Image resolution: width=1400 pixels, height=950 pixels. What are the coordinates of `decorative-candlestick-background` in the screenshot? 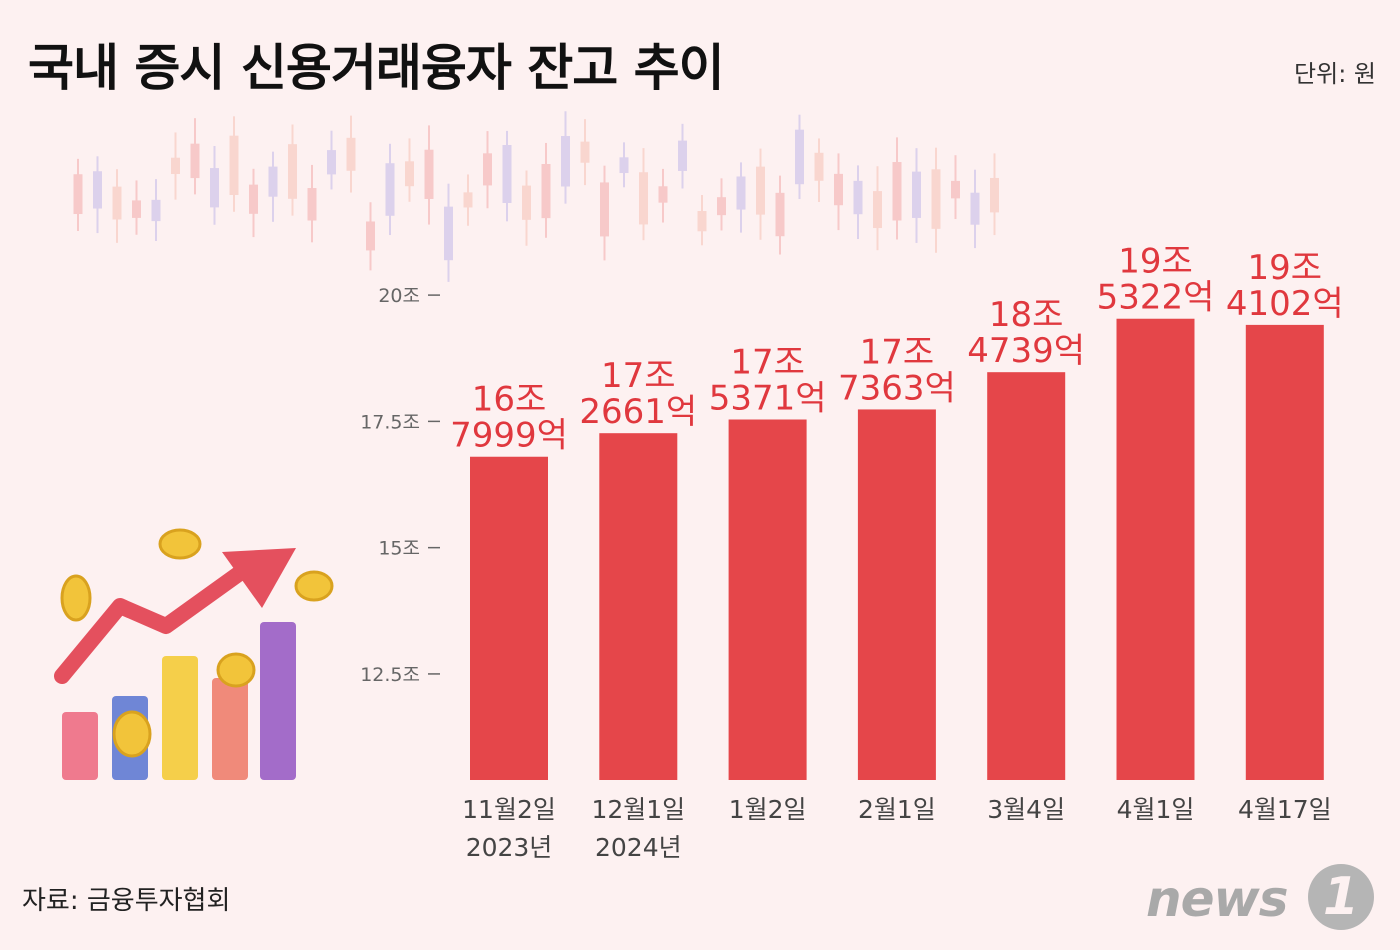 It's located at (536, 196).